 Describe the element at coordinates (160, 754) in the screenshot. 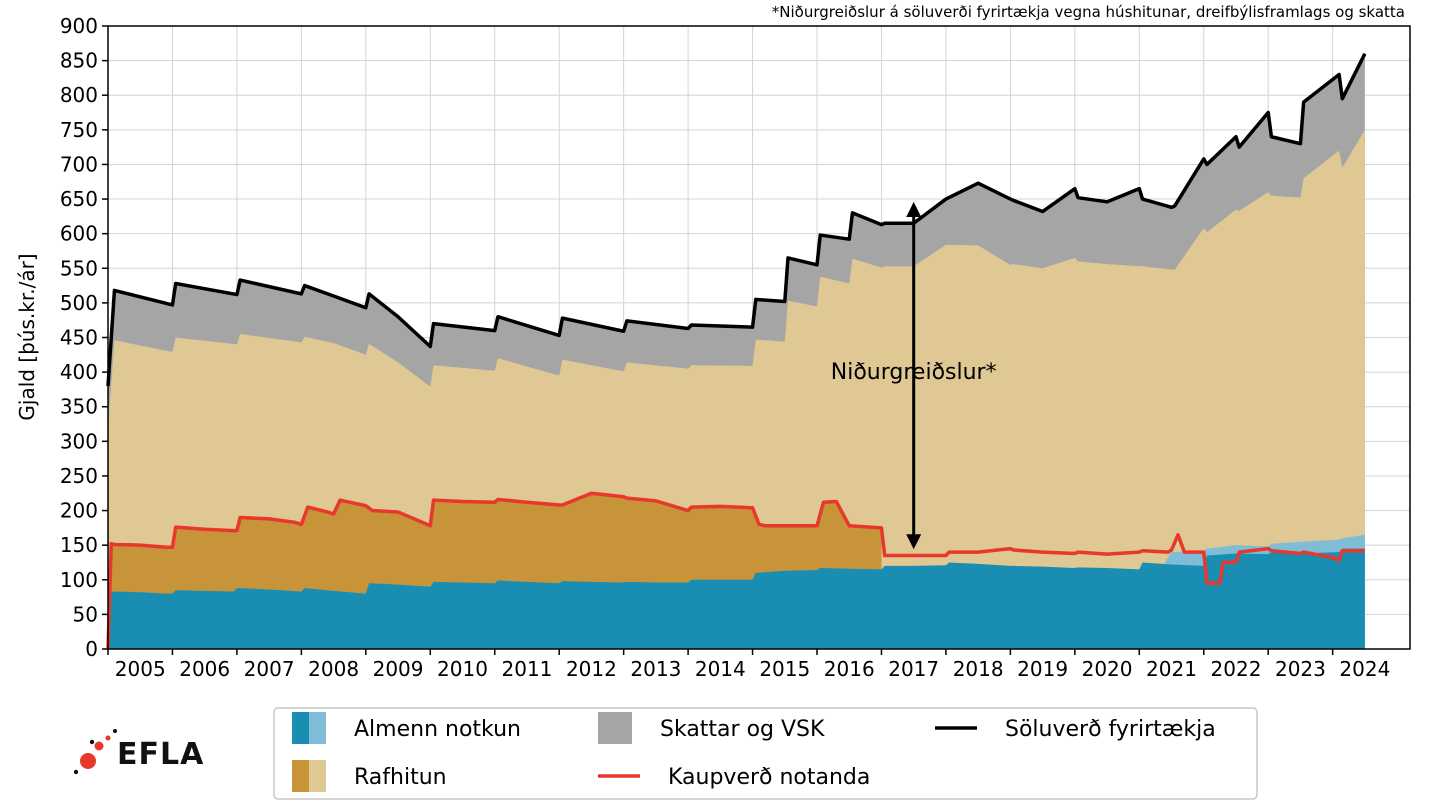

I see `logo-text: EFLA` at that location.